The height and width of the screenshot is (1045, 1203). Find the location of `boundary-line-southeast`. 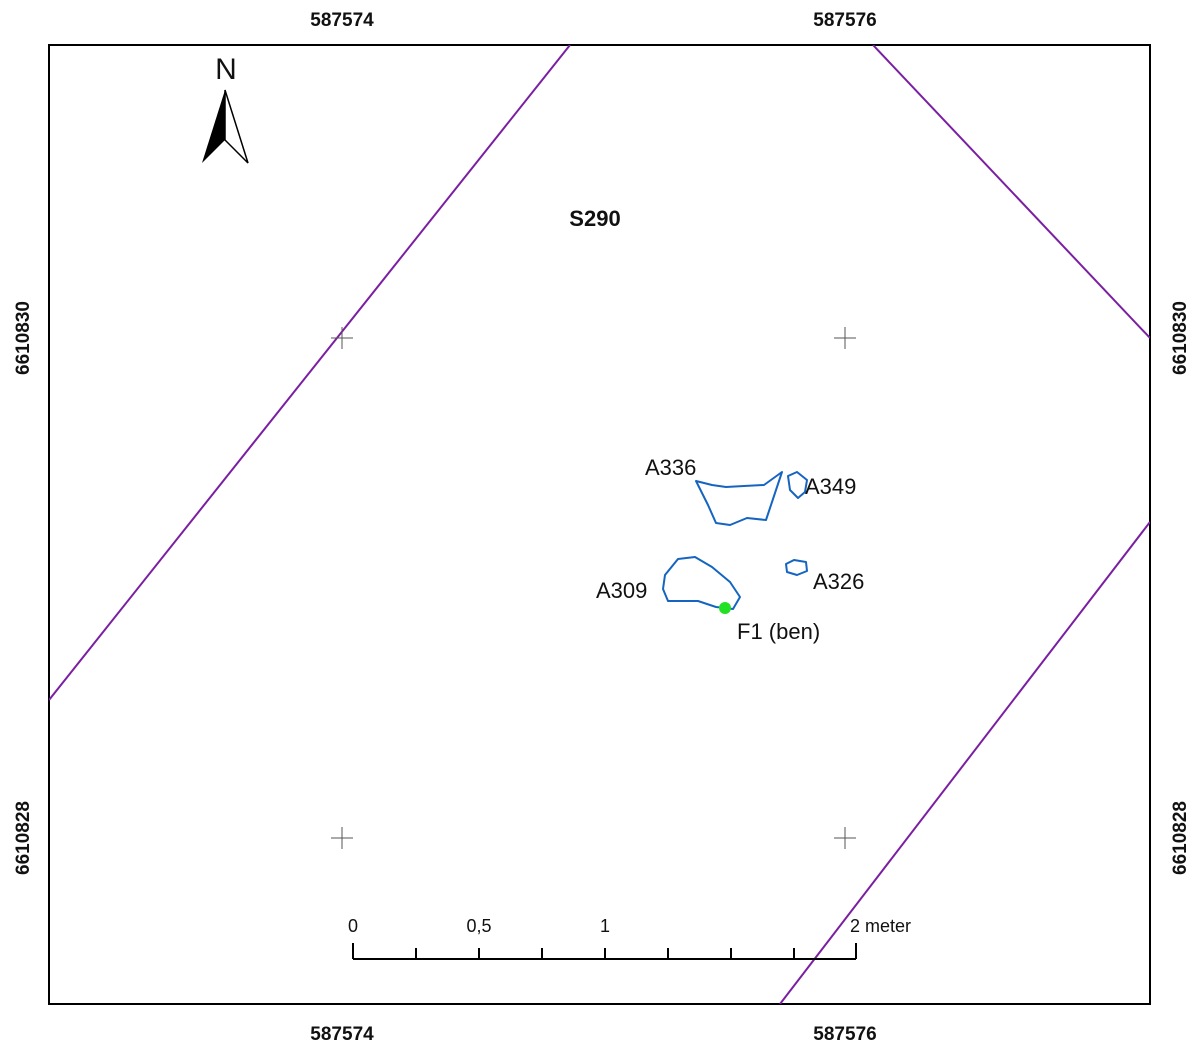

boundary-line-southeast is located at coordinates (964, 762).